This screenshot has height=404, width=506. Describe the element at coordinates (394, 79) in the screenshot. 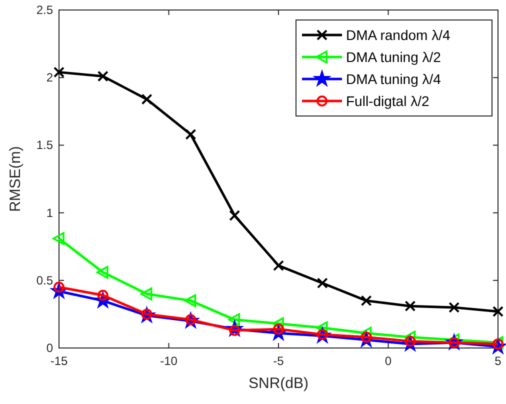

I see `legend-label: DMA tuning λ/4` at that location.